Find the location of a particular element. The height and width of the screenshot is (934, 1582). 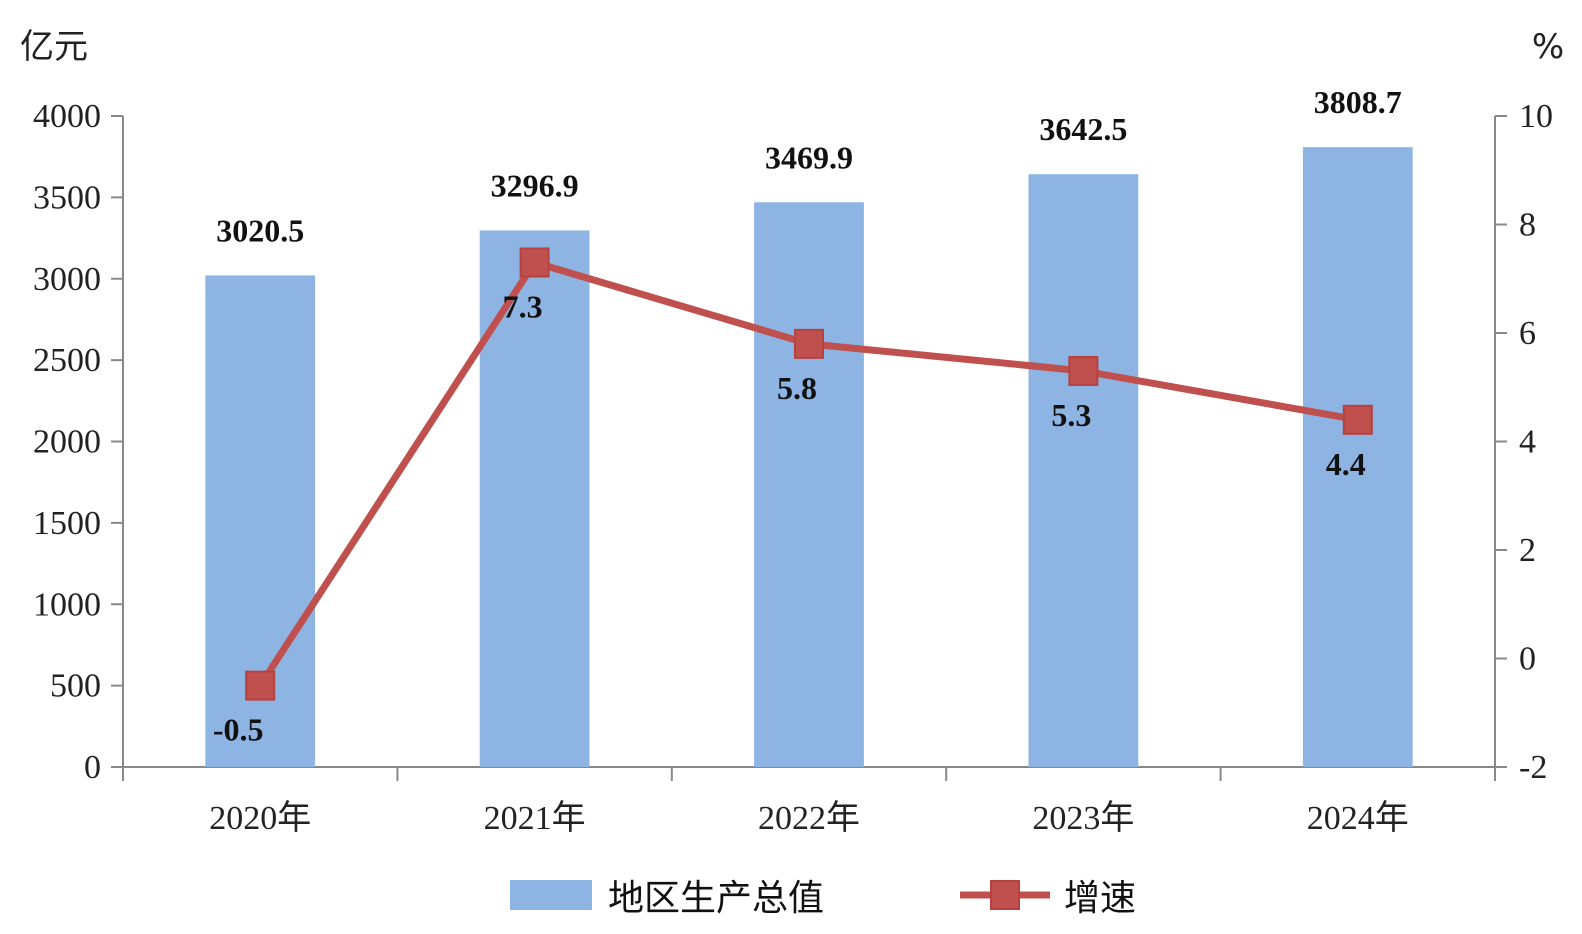

x-axis-tick-label: 2023年 is located at coordinates (1083, 818).